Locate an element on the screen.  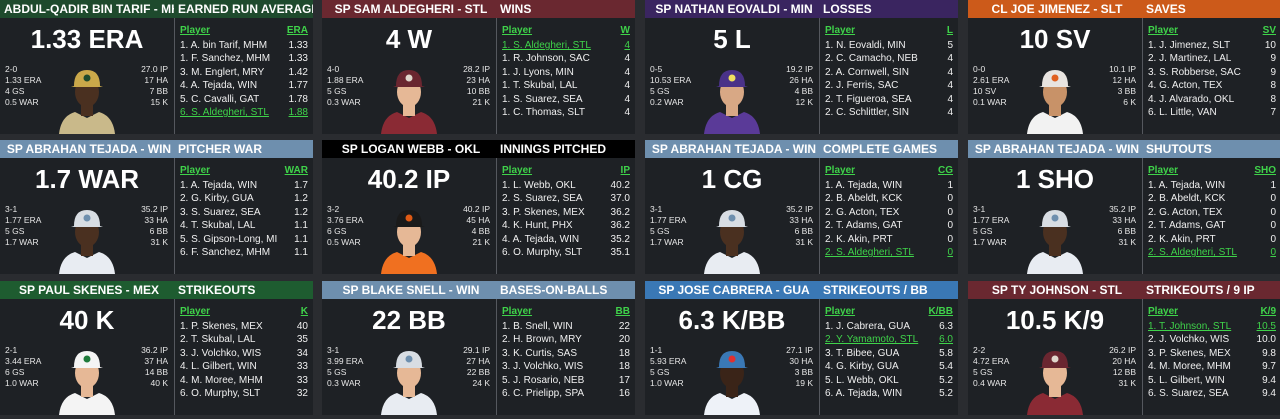
leader-name: 1. N. Eovaldi, MIN is located at coordinates (865, 45).